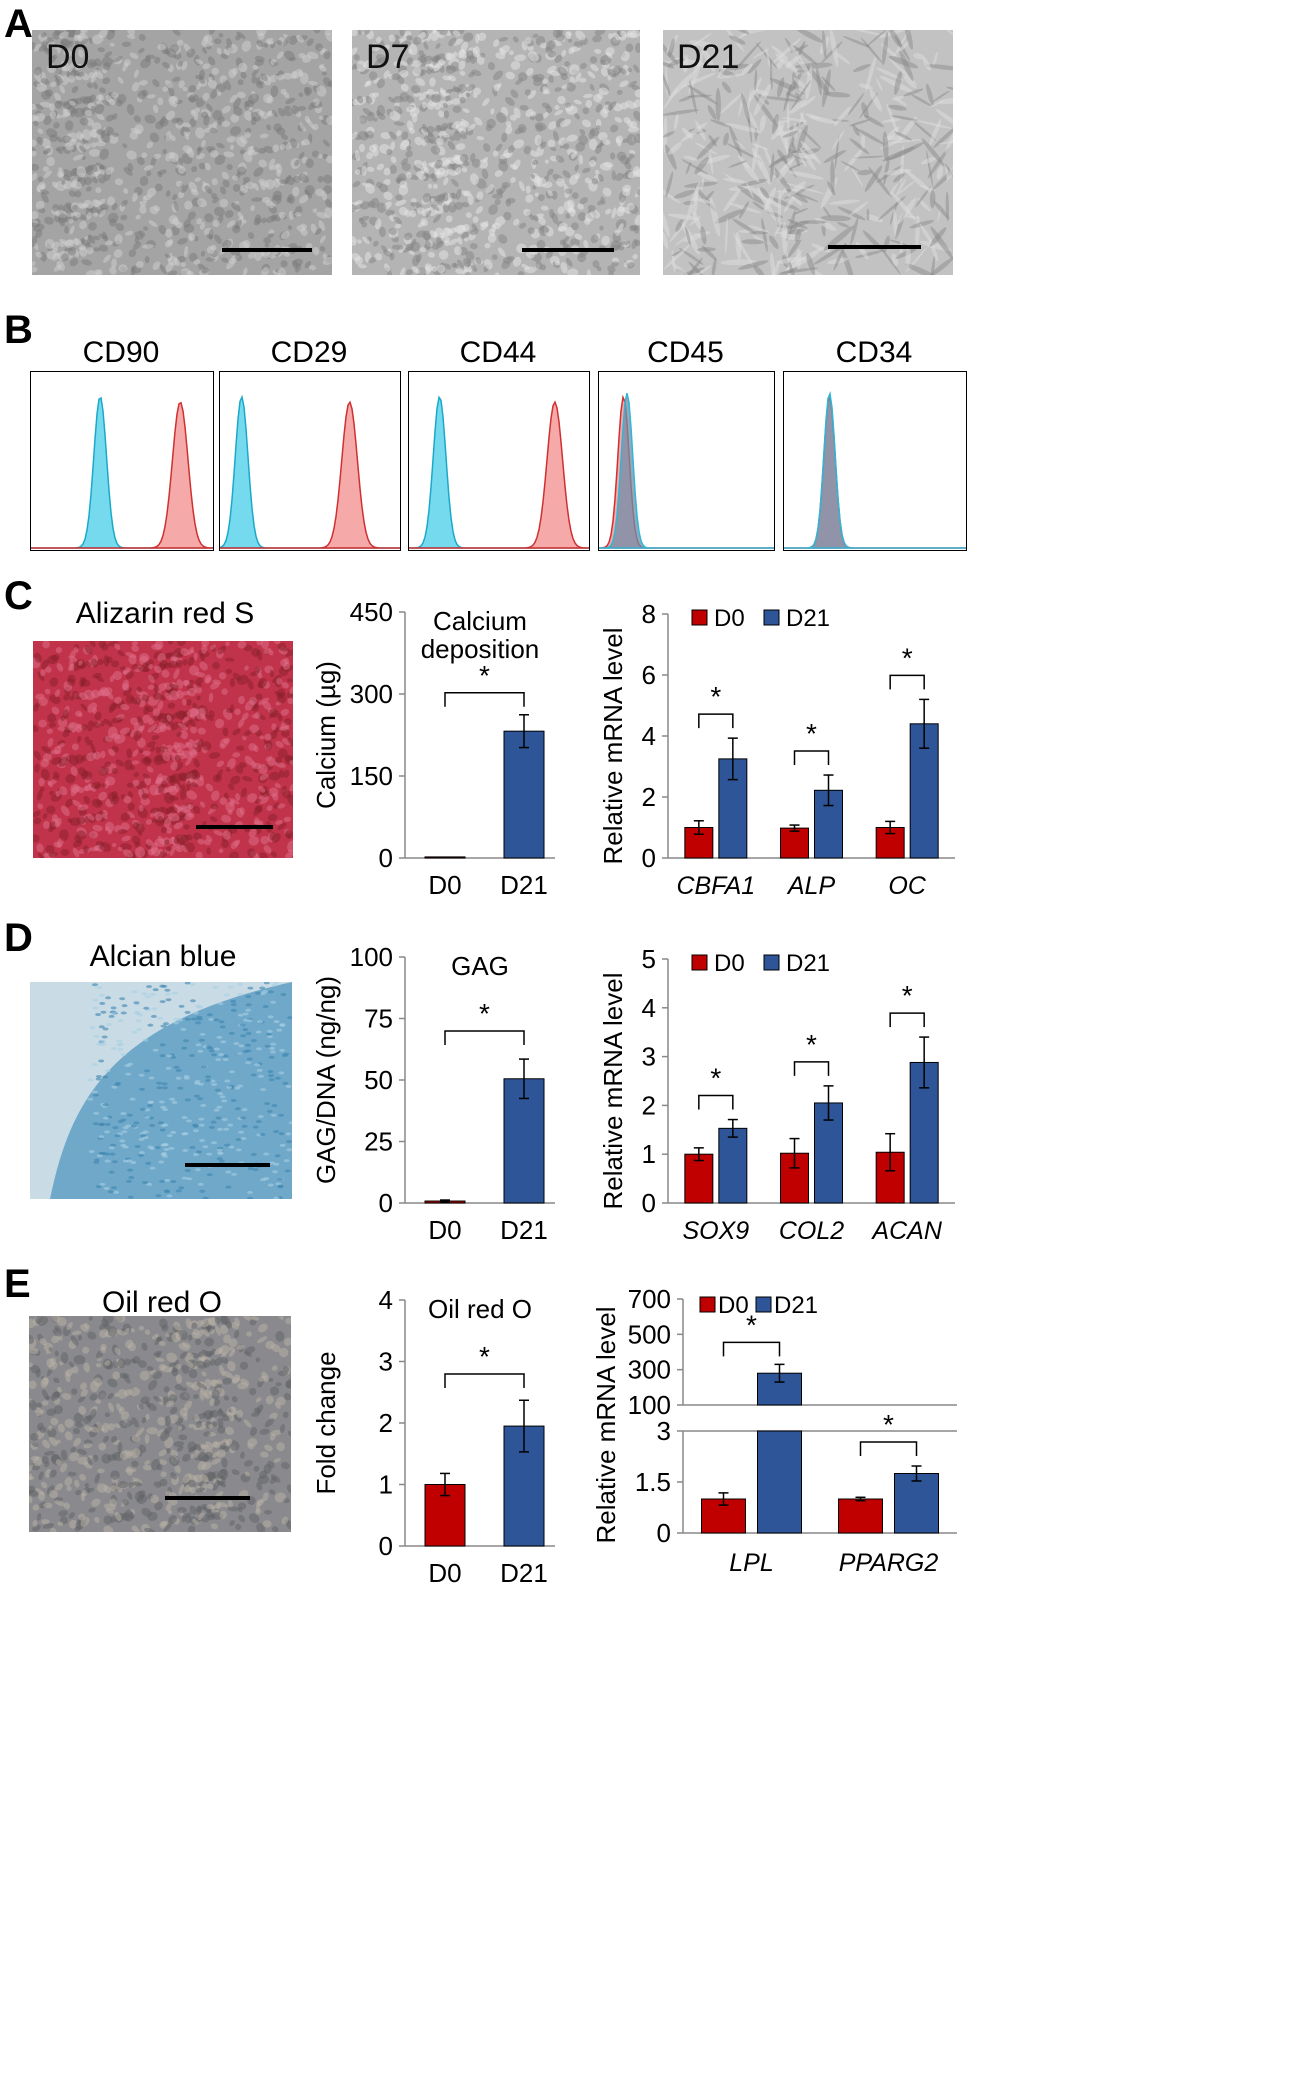  I want to click on x-tick-label: OC, so click(907, 886).